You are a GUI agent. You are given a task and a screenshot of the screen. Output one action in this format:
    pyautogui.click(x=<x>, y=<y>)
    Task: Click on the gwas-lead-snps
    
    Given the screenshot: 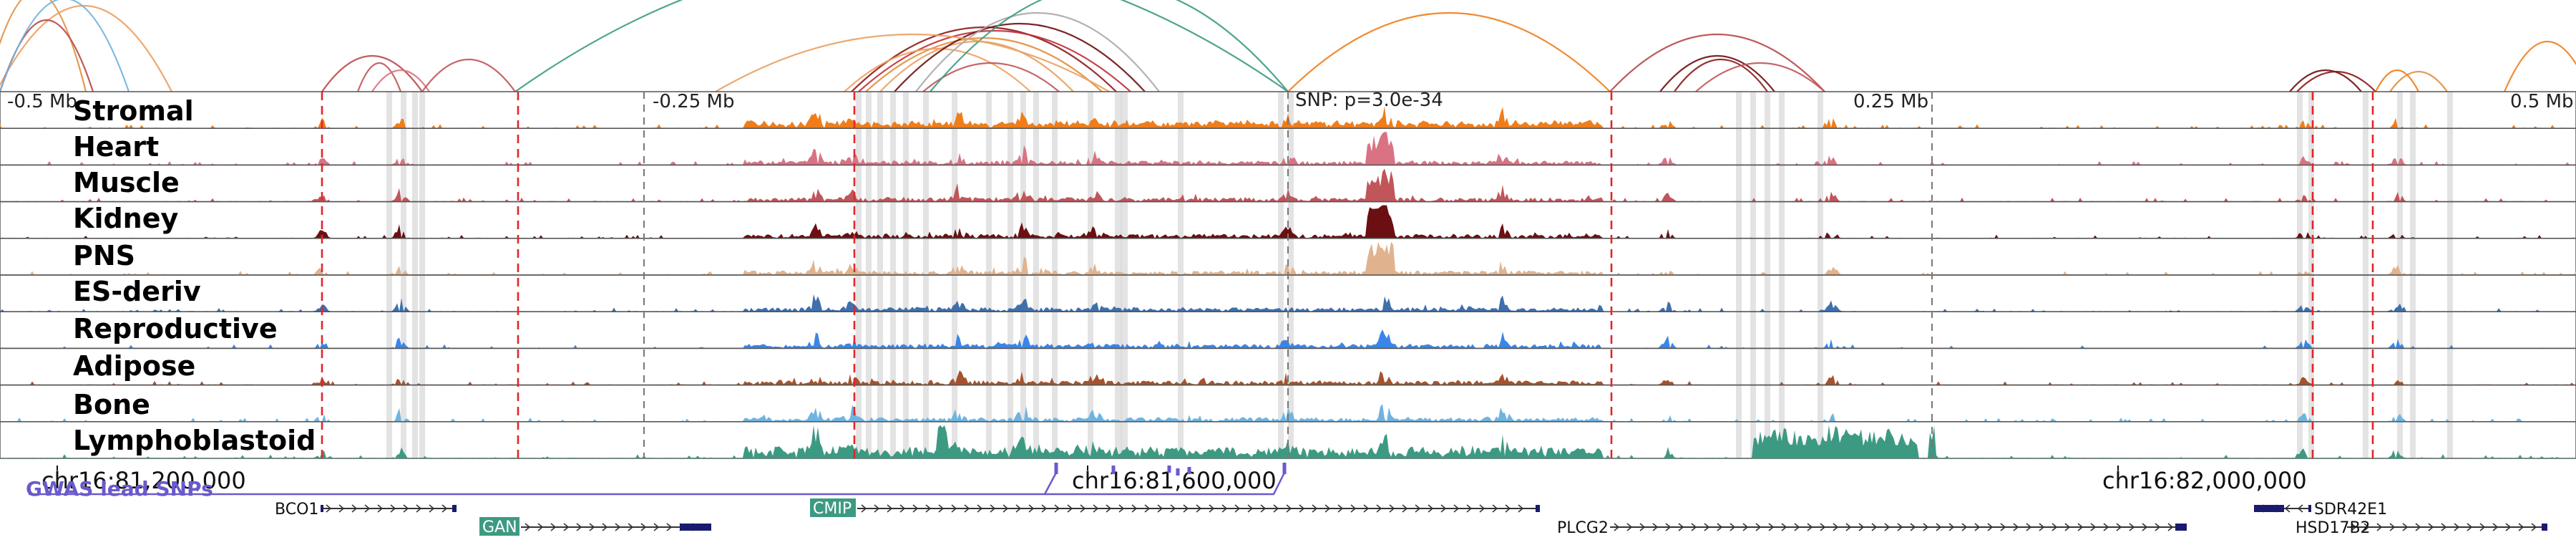 What is the action you would take?
    pyautogui.click(x=658, y=479)
    